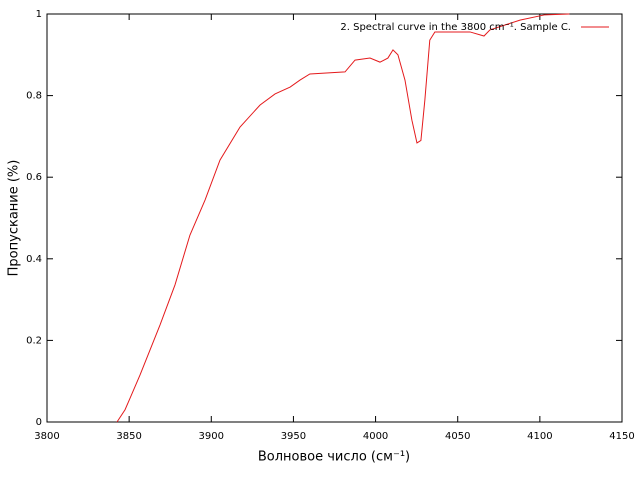  I want to click on x-tick-label: 4150, so click(621, 436).